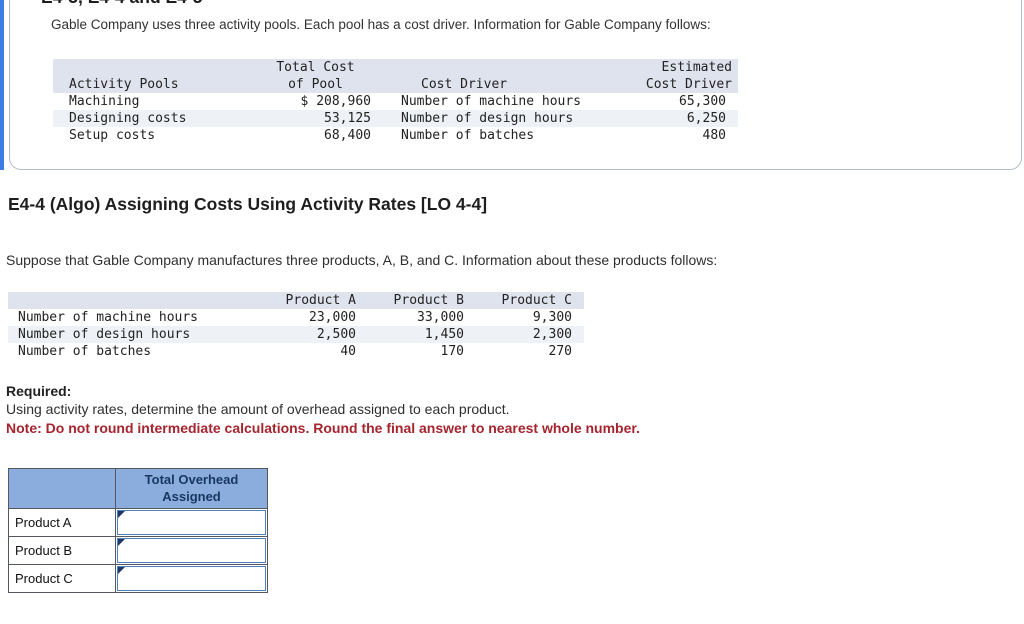  I want to click on answer-row-label: Product C, so click(62, 578).